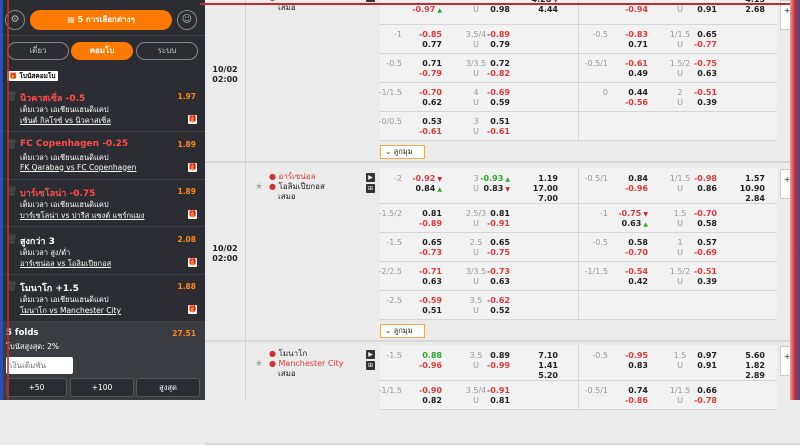  What do you see at coordinates (705, 63) in the screenshot?
I see `half-total-odds: -0.75` at bounding box center [705, 63].